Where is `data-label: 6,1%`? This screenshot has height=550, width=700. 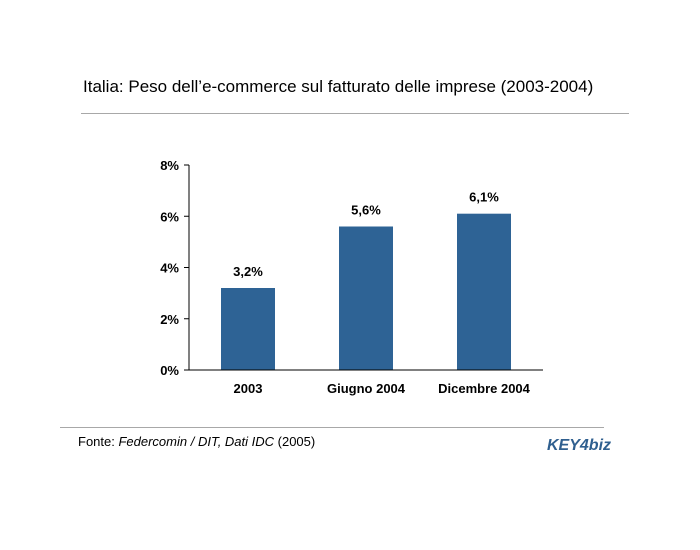 data-label: 6,1% is located at coordinates (484, 197).